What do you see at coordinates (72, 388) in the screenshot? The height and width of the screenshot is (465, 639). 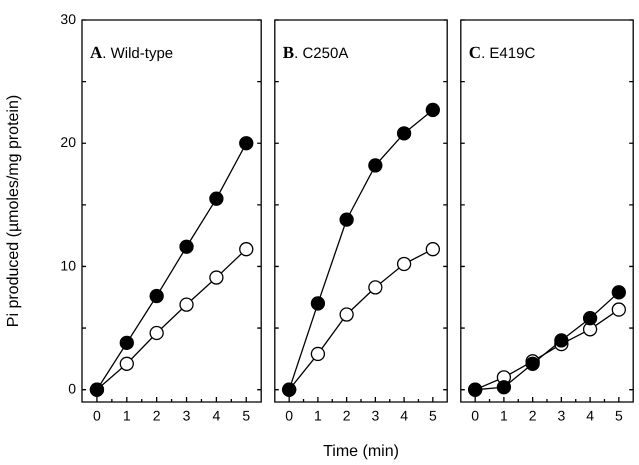 I see `y-tick-label: 0` at bounding box center [72, 388].